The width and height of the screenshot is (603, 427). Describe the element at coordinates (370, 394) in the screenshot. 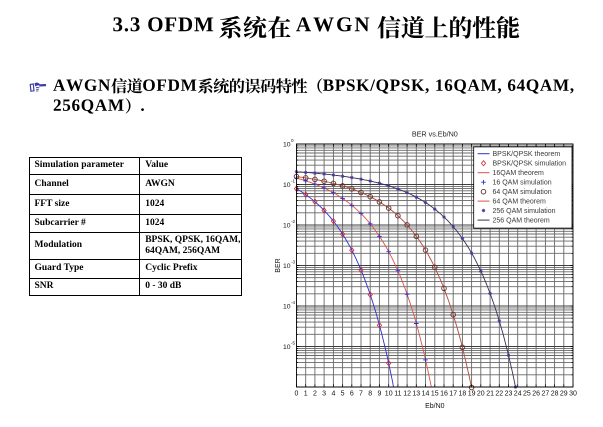

I see `svg-text: 8` at that location.